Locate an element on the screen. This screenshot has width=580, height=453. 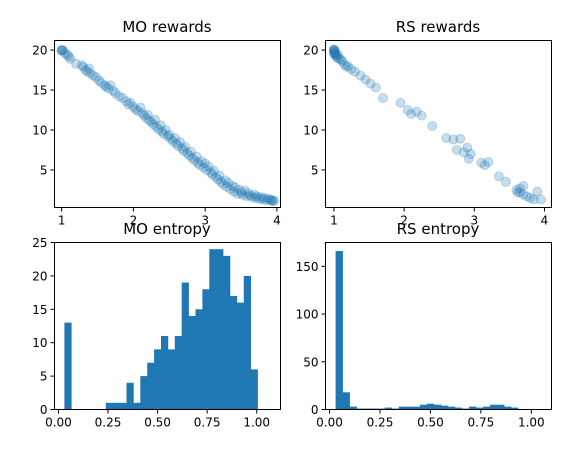
rs-rewards-ytick-label: 20 is located at coordinates (310, 51).